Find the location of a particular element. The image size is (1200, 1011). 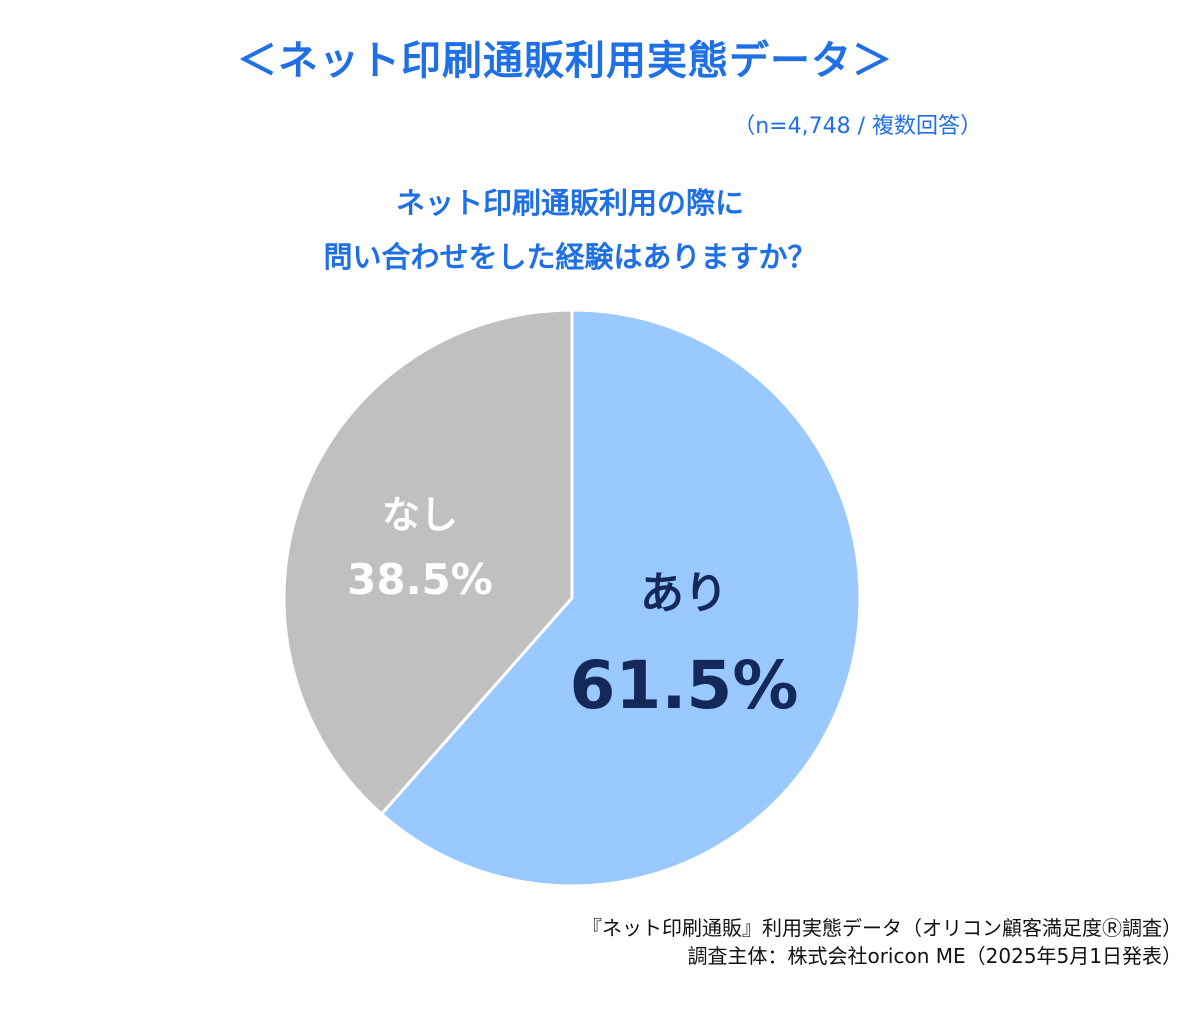

pie-slice-no is located at coordinates (428, 562).